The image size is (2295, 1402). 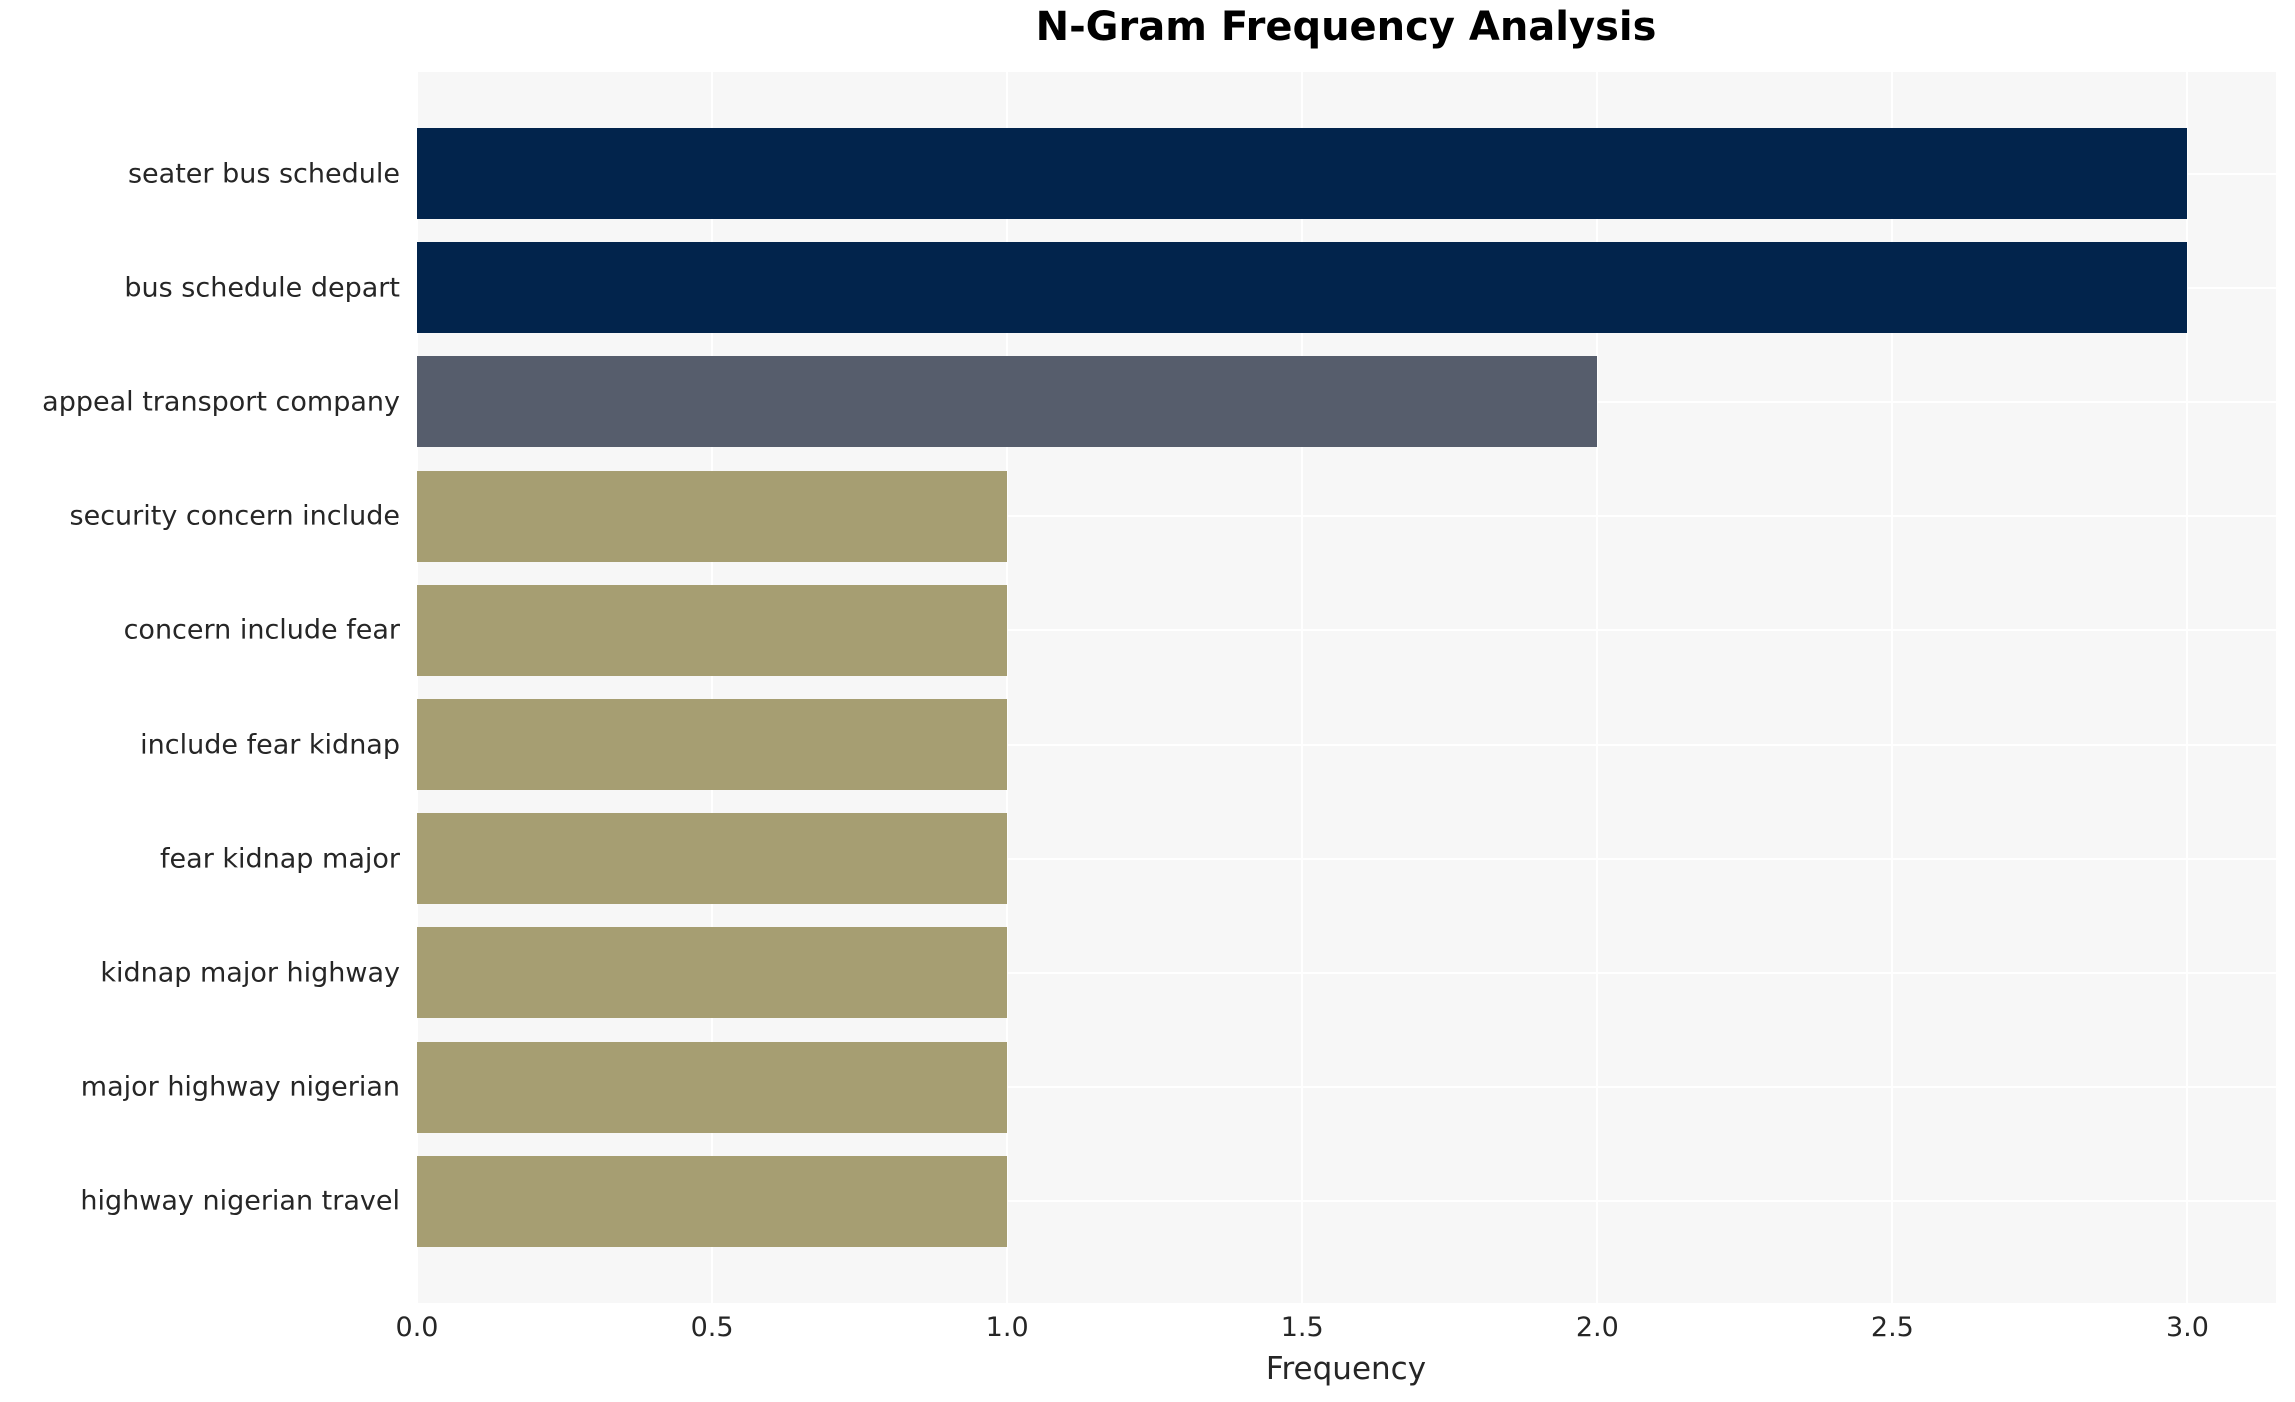 I want to click on x-tick-label: 1.0, so click(x=1007, y=1327).